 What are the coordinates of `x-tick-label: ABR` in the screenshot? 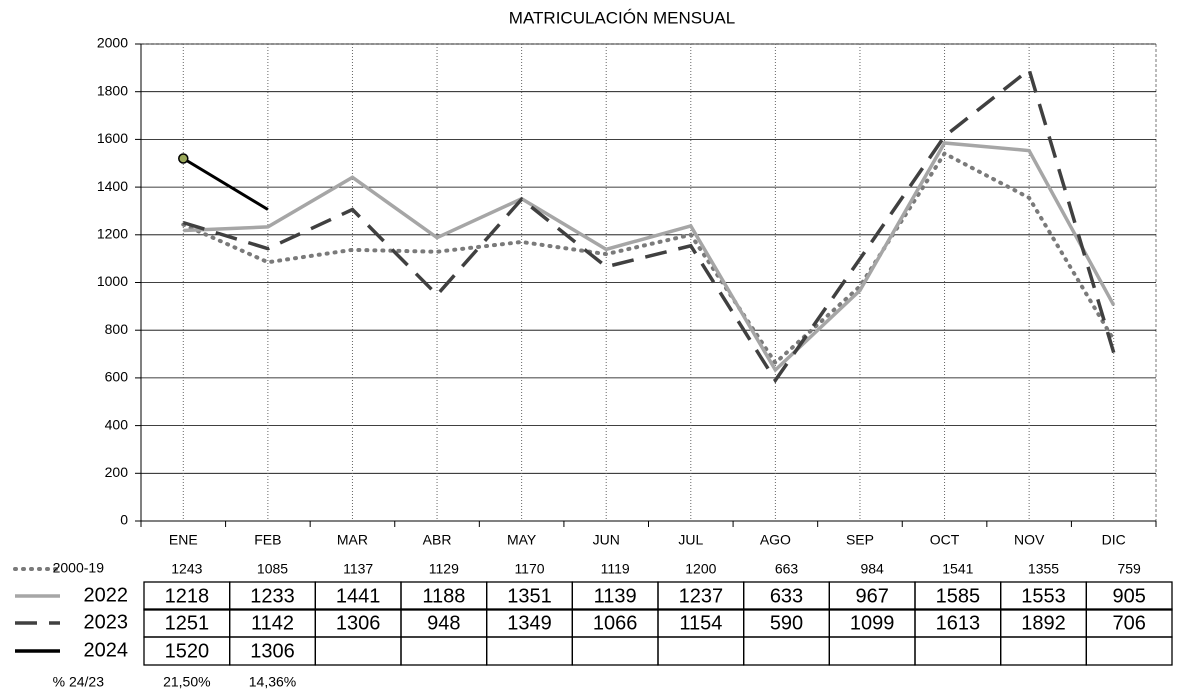 It's located at (437, 540).